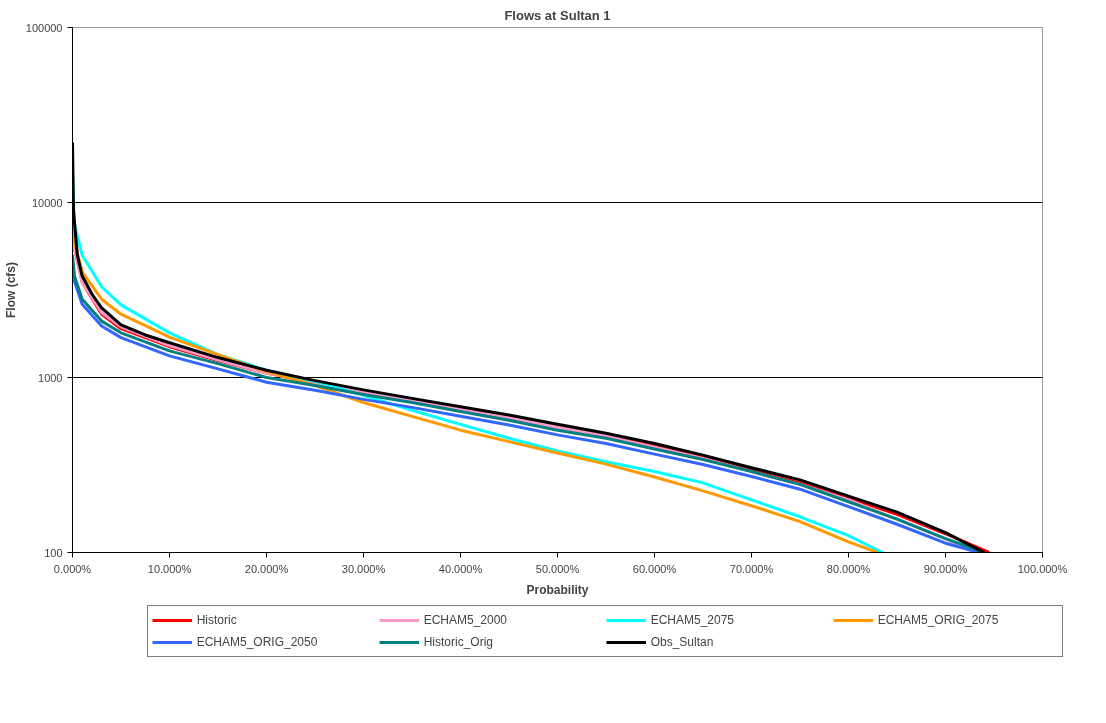 This screenshot has width=1106, height=723. What do you see at coordinates (848, 568) in the screenshot?
I see `x-tick-label: 80.000%` at bounding box center [848, 568].